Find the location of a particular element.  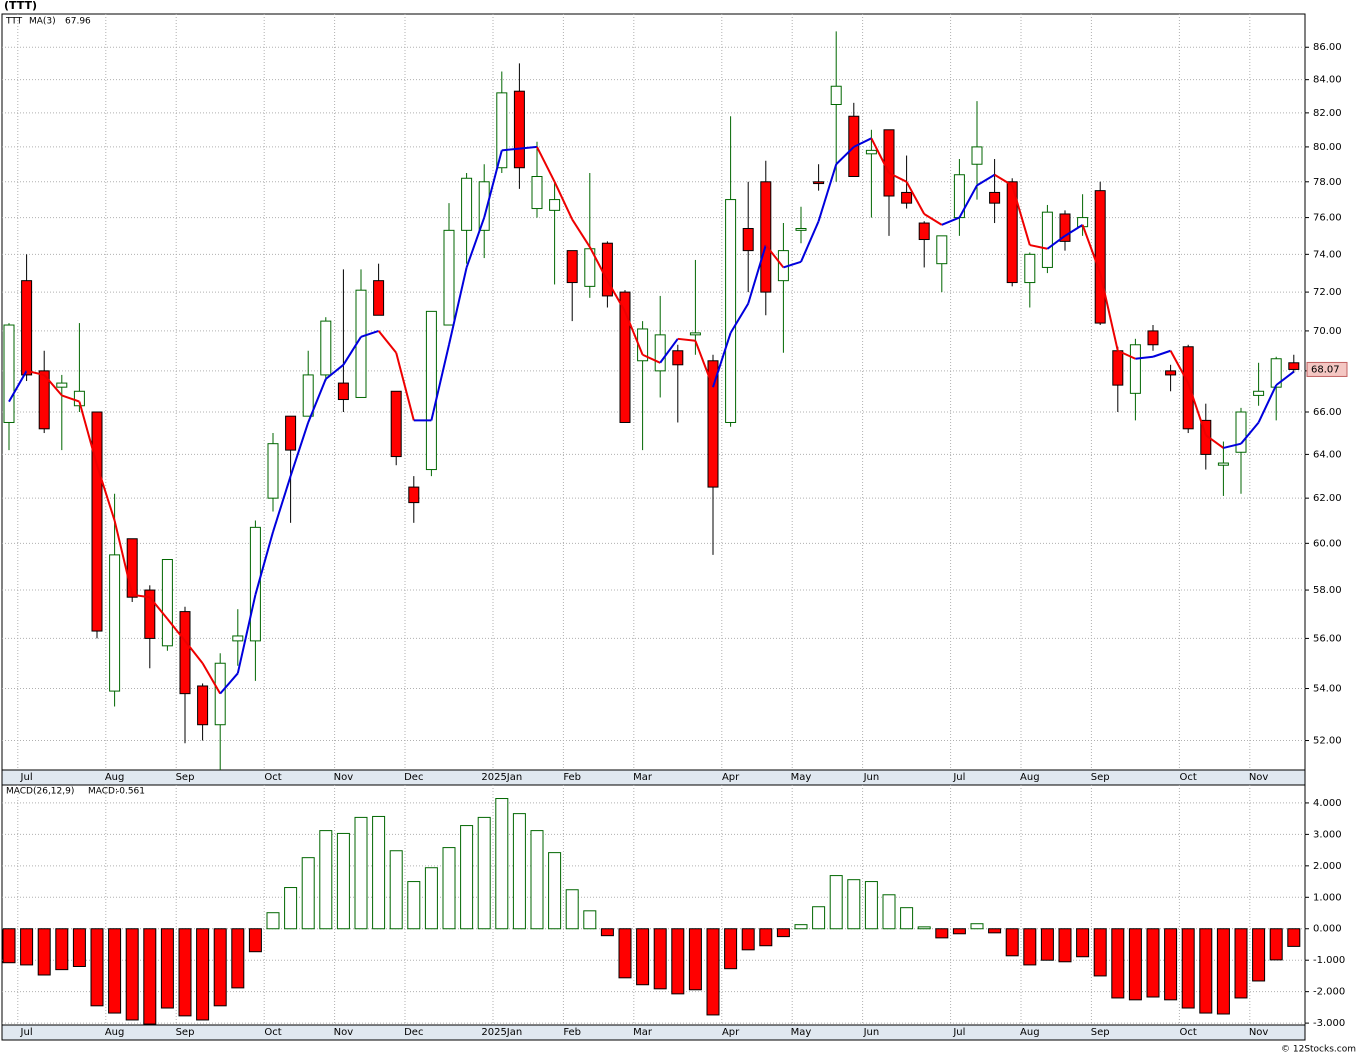

x-axis-band is located at coordinates (653, 1032).